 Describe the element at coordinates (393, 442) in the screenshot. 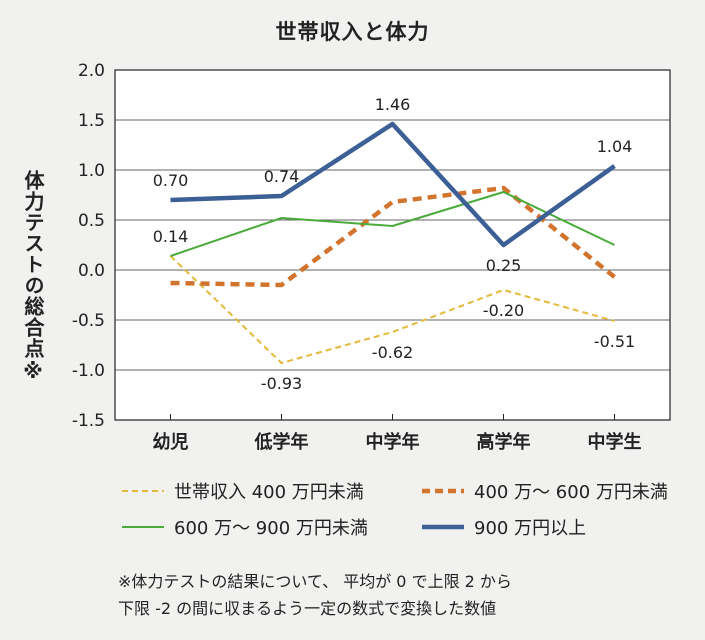

I see `x-tick-label: 中学年` at that location.